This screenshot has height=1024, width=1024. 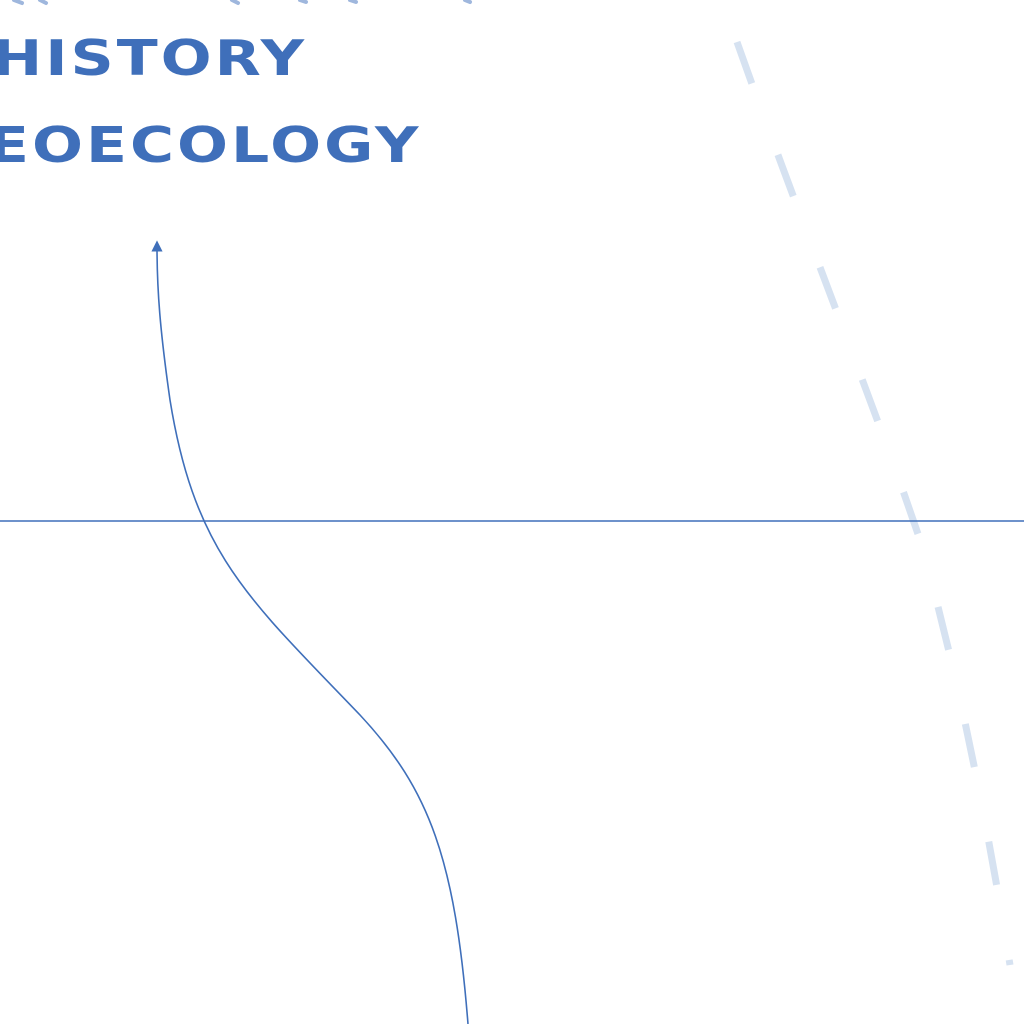 I want to click on label-line-1: HISTORY, so click(x=154, y=58).